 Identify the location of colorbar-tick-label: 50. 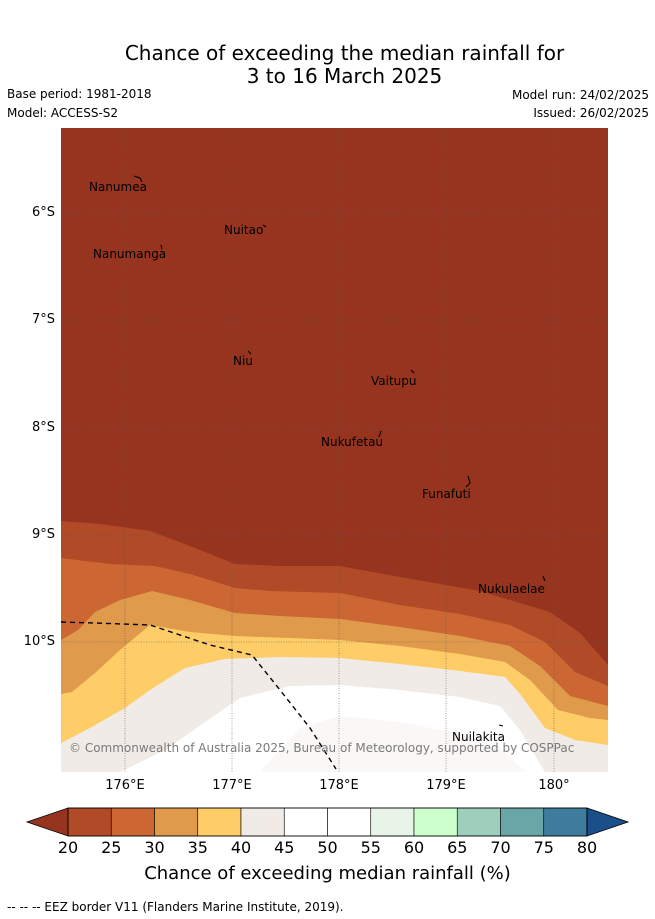
(327, 847).